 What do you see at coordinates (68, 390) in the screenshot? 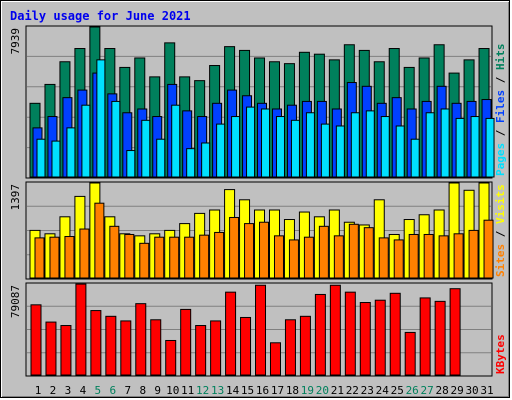
I see `x-tick-label-day-3: 3` at bounding box center [68, 390].